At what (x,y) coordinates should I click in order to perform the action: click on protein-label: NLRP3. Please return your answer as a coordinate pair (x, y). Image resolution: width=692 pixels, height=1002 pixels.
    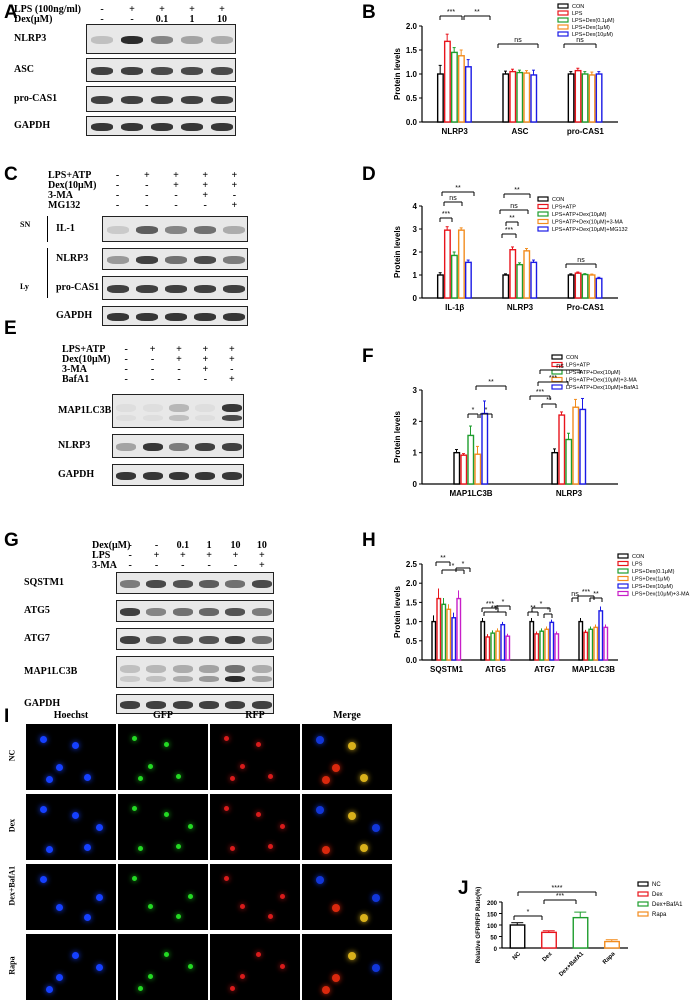
    Looking at the image, I should click on (72, 258).